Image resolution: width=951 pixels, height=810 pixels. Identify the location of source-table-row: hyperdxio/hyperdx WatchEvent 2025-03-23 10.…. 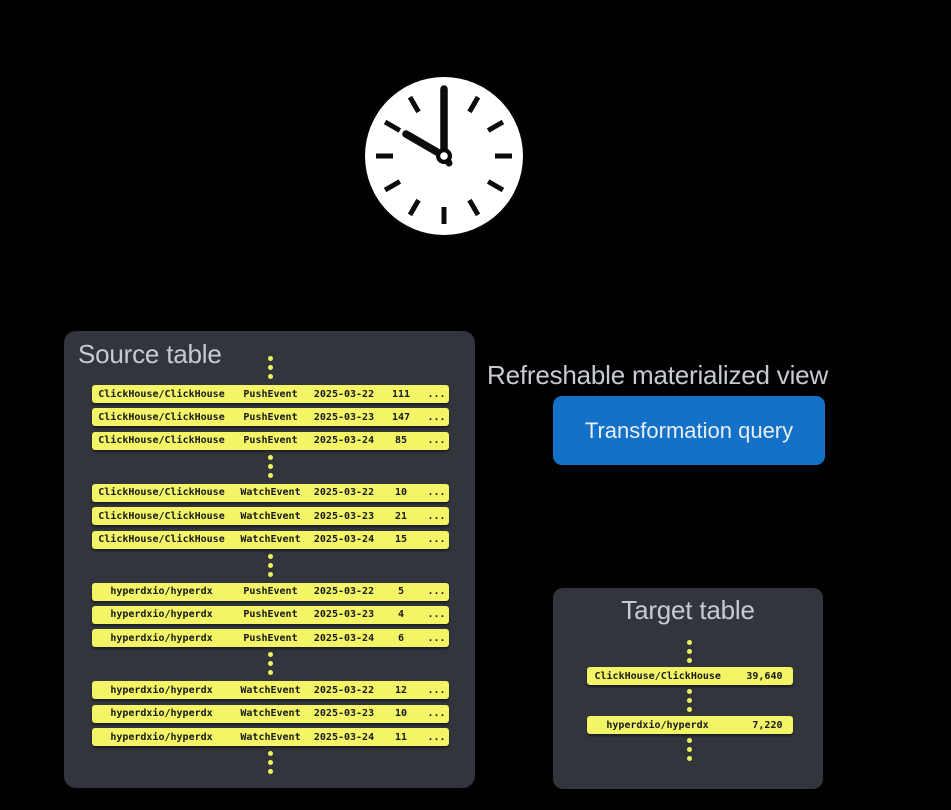
(270, 713).